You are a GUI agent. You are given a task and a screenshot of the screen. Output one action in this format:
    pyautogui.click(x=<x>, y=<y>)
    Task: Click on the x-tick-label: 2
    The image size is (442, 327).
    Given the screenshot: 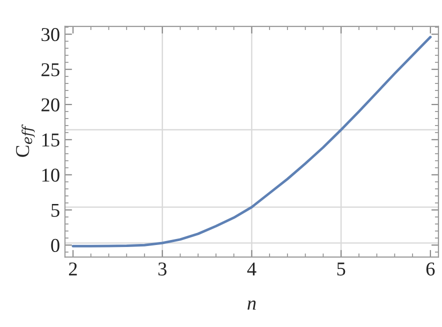 What is the action you would take?
    pyautogui.click(x=73, y=269)
    